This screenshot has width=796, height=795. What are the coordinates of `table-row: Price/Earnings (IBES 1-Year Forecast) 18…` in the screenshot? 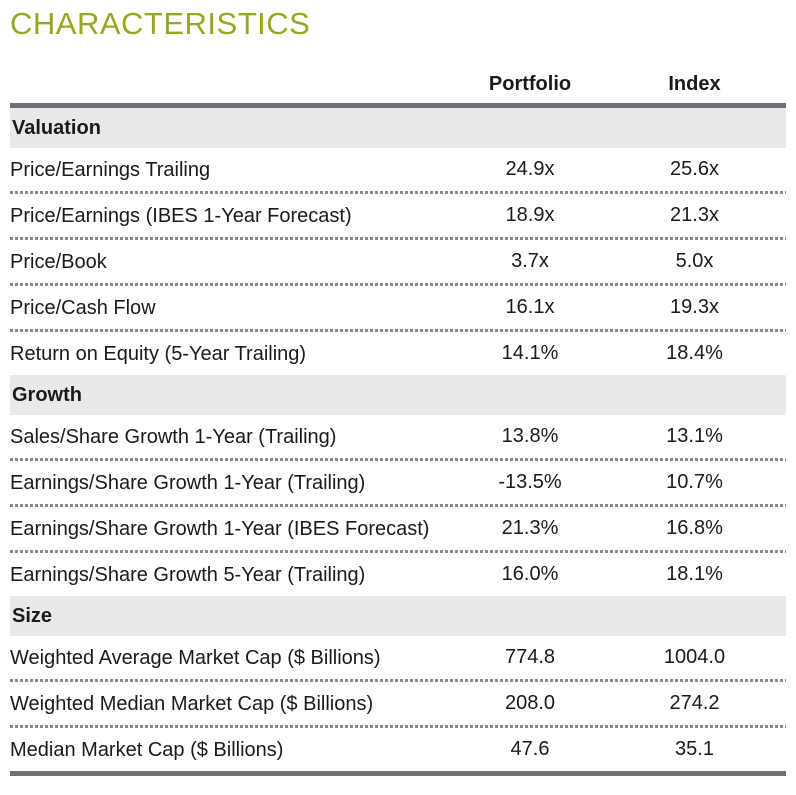 It's located at (398, 215).